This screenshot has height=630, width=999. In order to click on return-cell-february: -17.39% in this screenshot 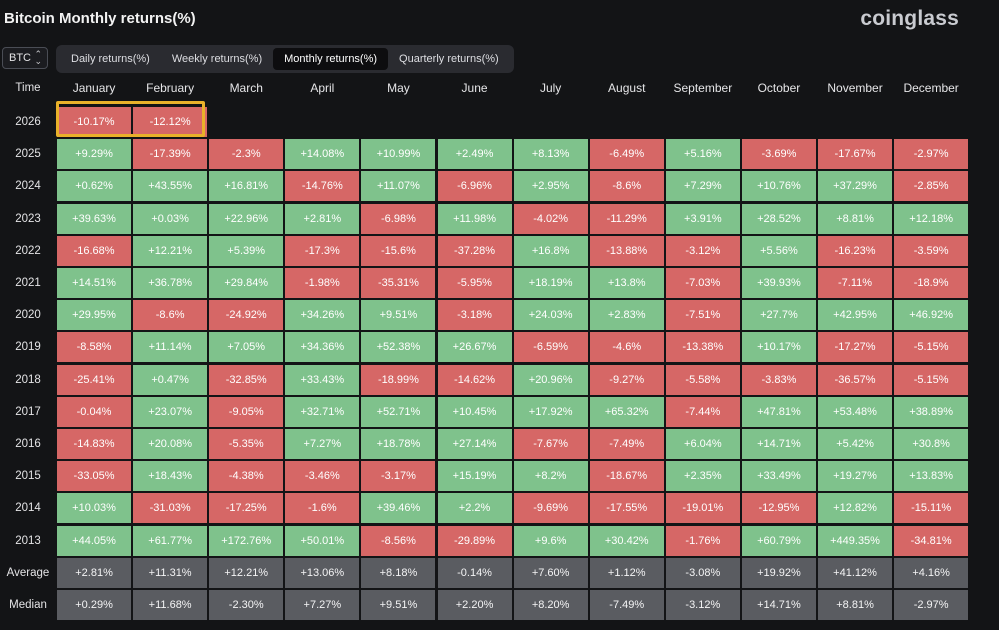, I will do `click(170, 154)`.